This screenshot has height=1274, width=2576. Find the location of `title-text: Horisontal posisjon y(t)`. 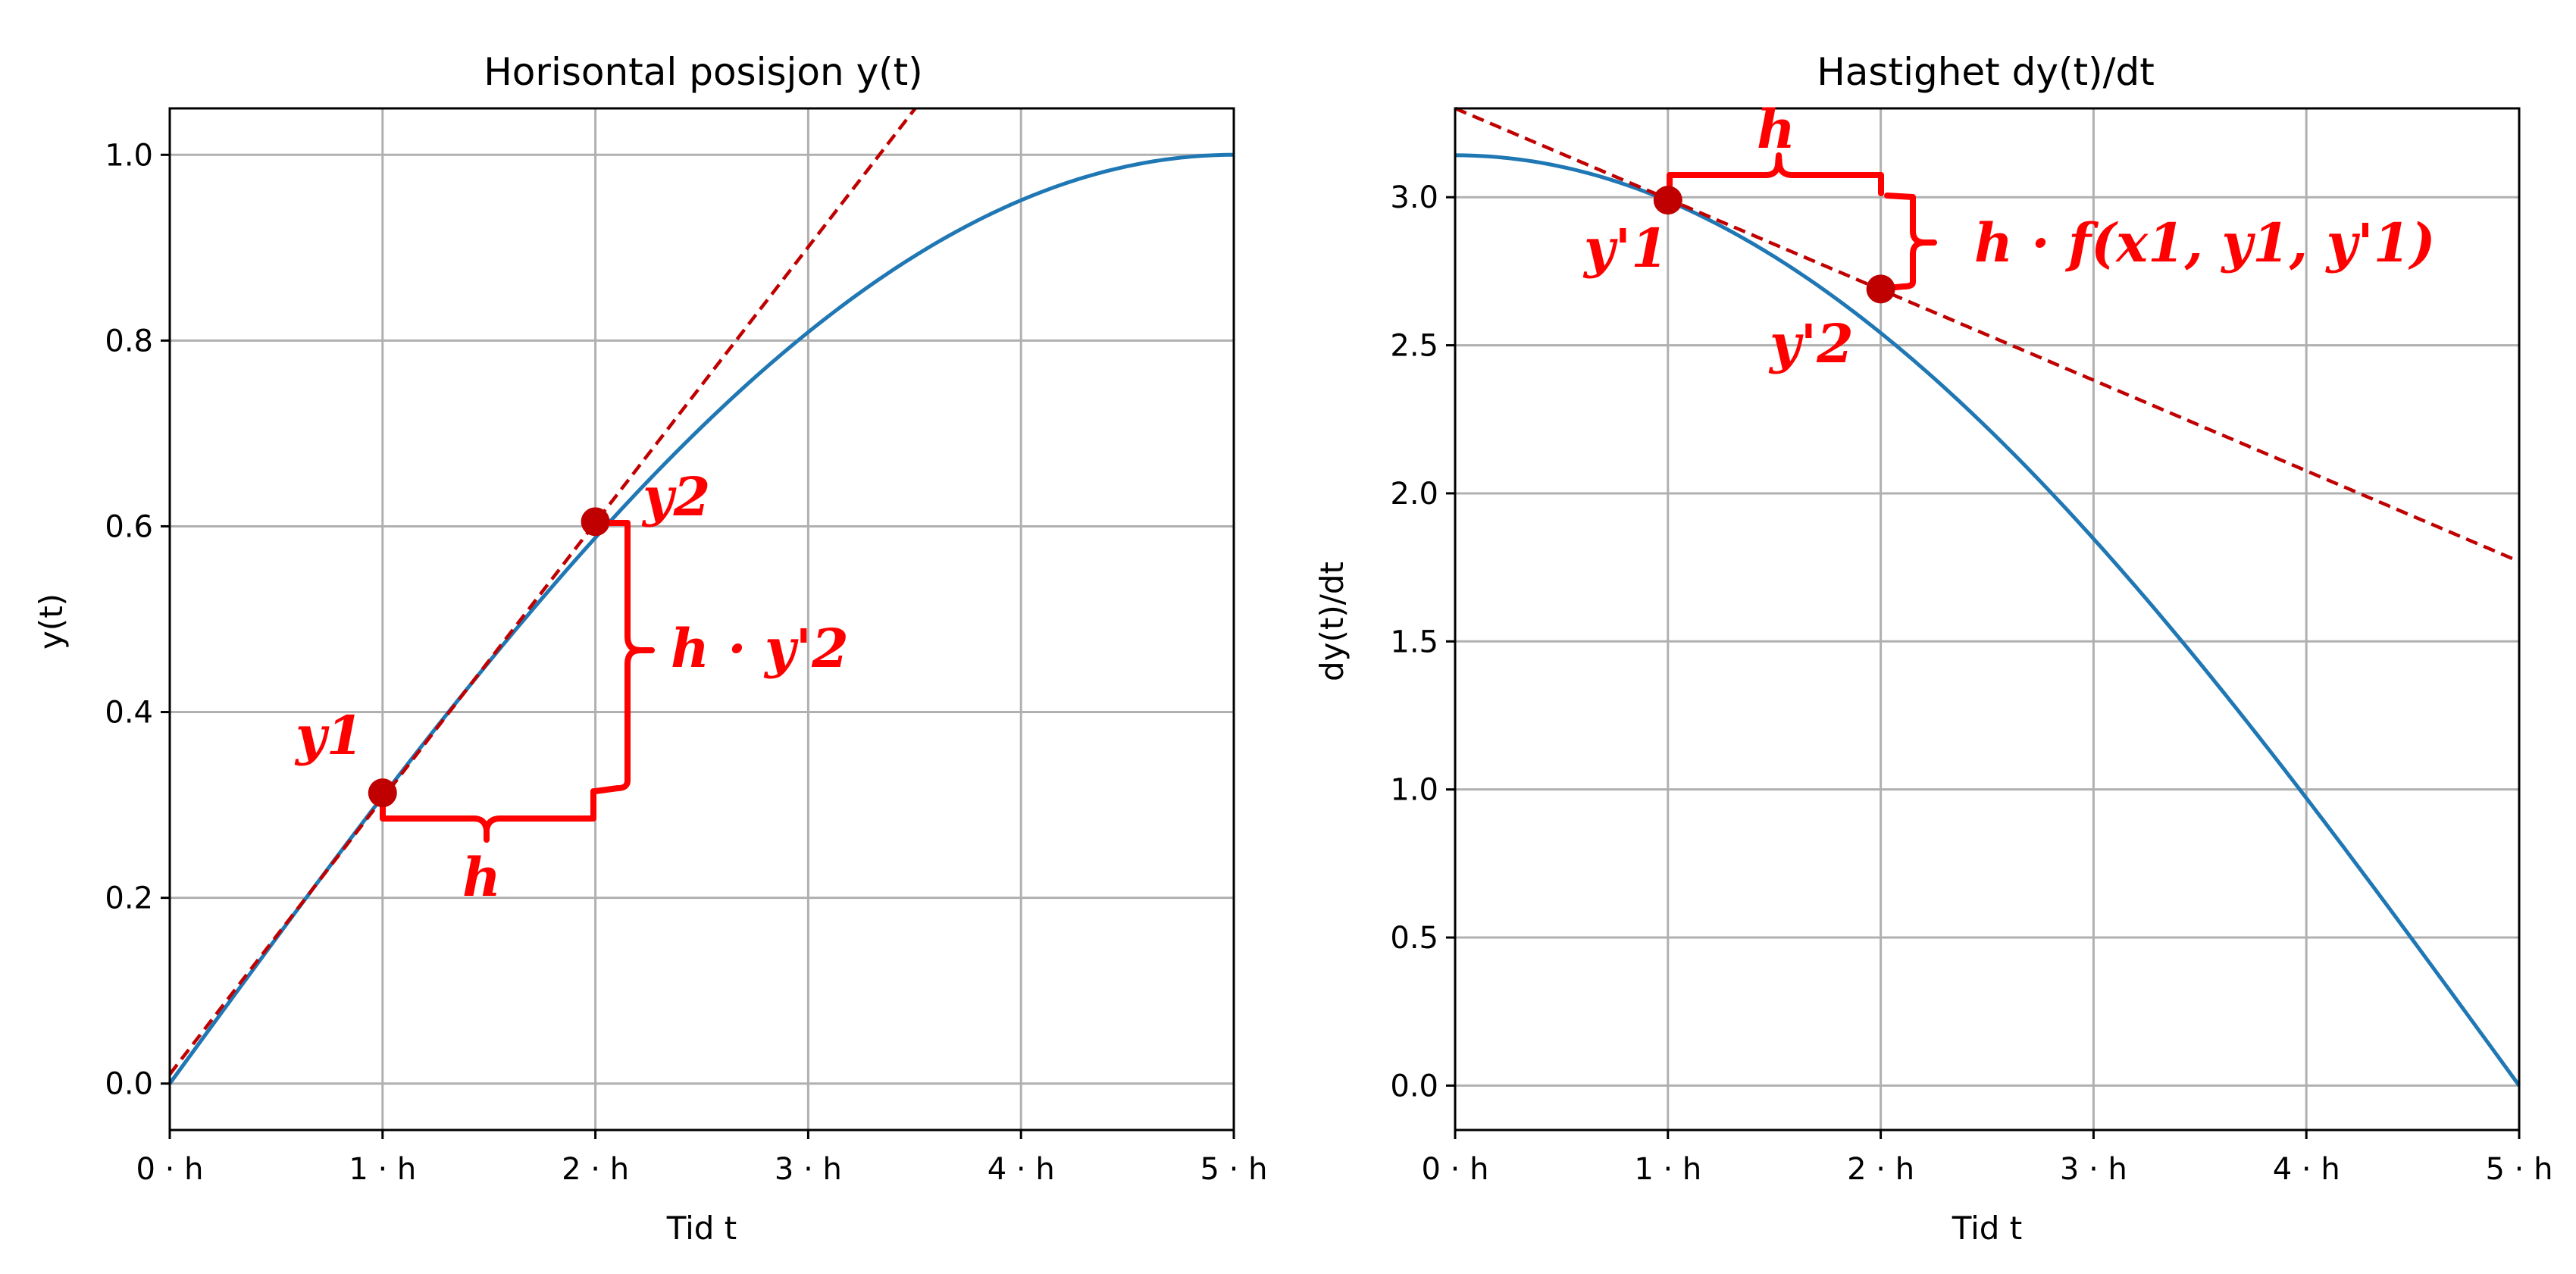

title-text: Horisontal posisjon y(t) is located at coordinates (703, 72).